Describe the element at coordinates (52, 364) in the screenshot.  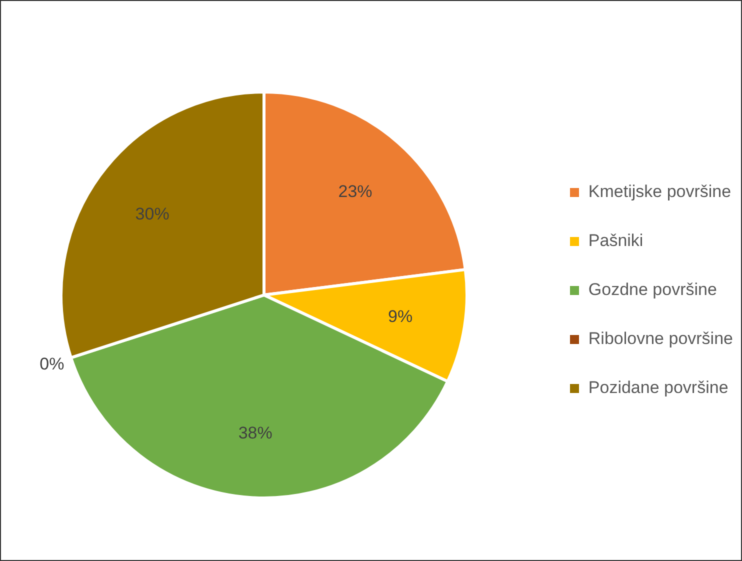
I see `text: 0%` at that location.